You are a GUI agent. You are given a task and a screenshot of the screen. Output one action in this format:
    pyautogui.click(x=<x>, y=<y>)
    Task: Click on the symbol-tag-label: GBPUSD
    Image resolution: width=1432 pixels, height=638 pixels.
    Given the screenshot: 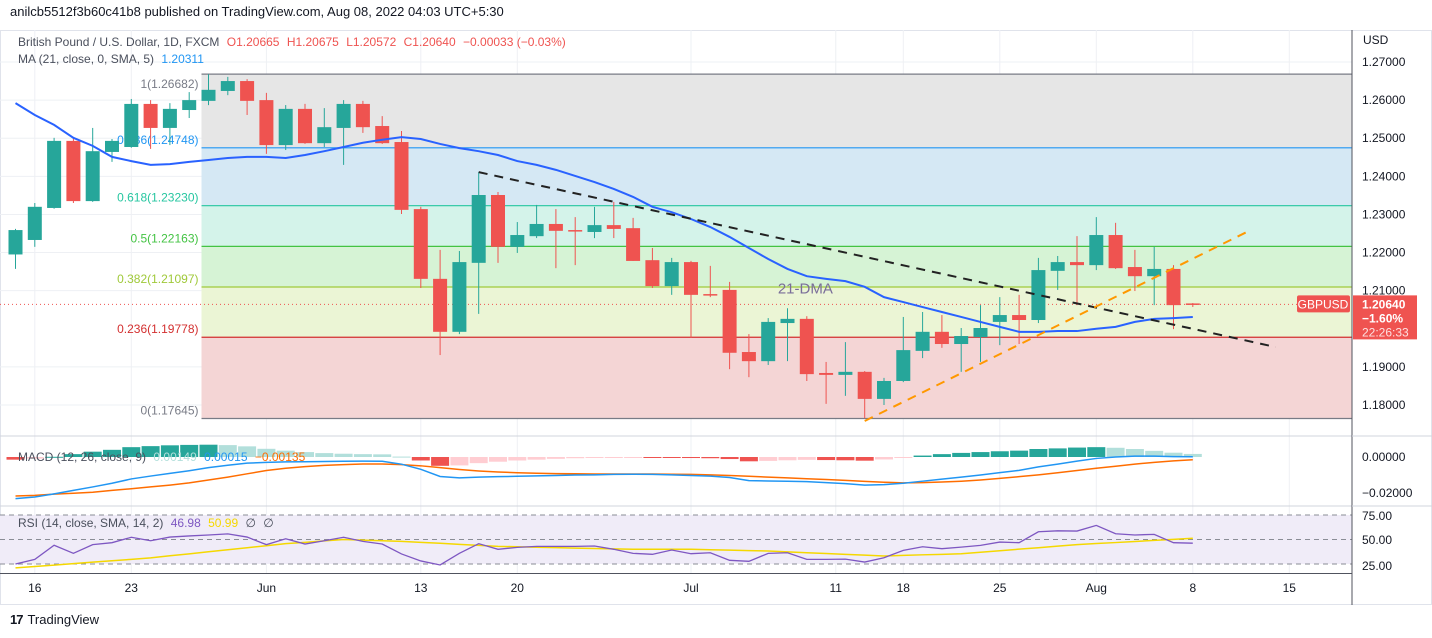 What is the action you would take?
    pyautogui.click(x=1323, y=304)
    